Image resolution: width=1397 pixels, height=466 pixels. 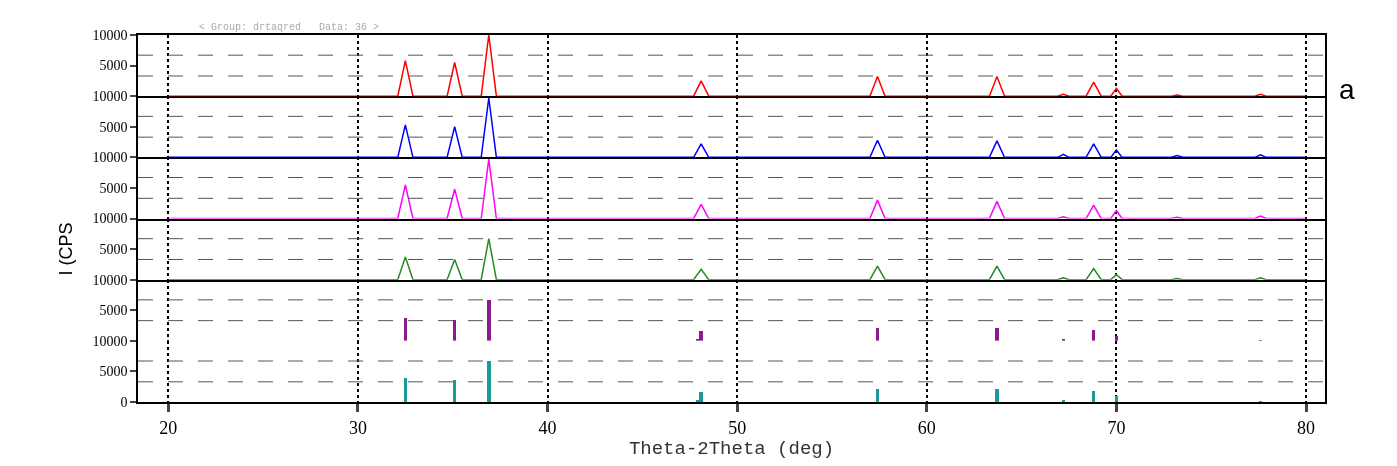 I want to click on x-axis-title: Theta-2Theta (deg), so click(x=731, y=448).